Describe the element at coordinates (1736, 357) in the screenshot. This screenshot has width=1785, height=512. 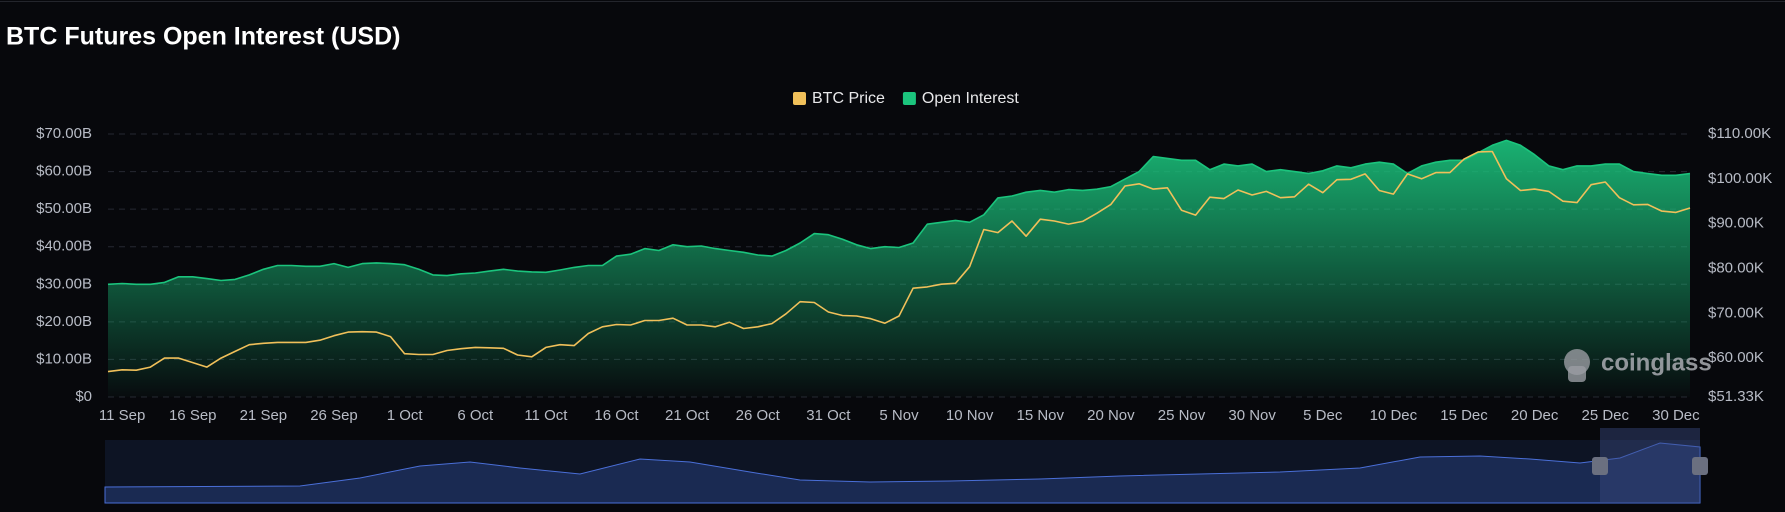
I see `y2-tick-label: $60.00K` at that location.